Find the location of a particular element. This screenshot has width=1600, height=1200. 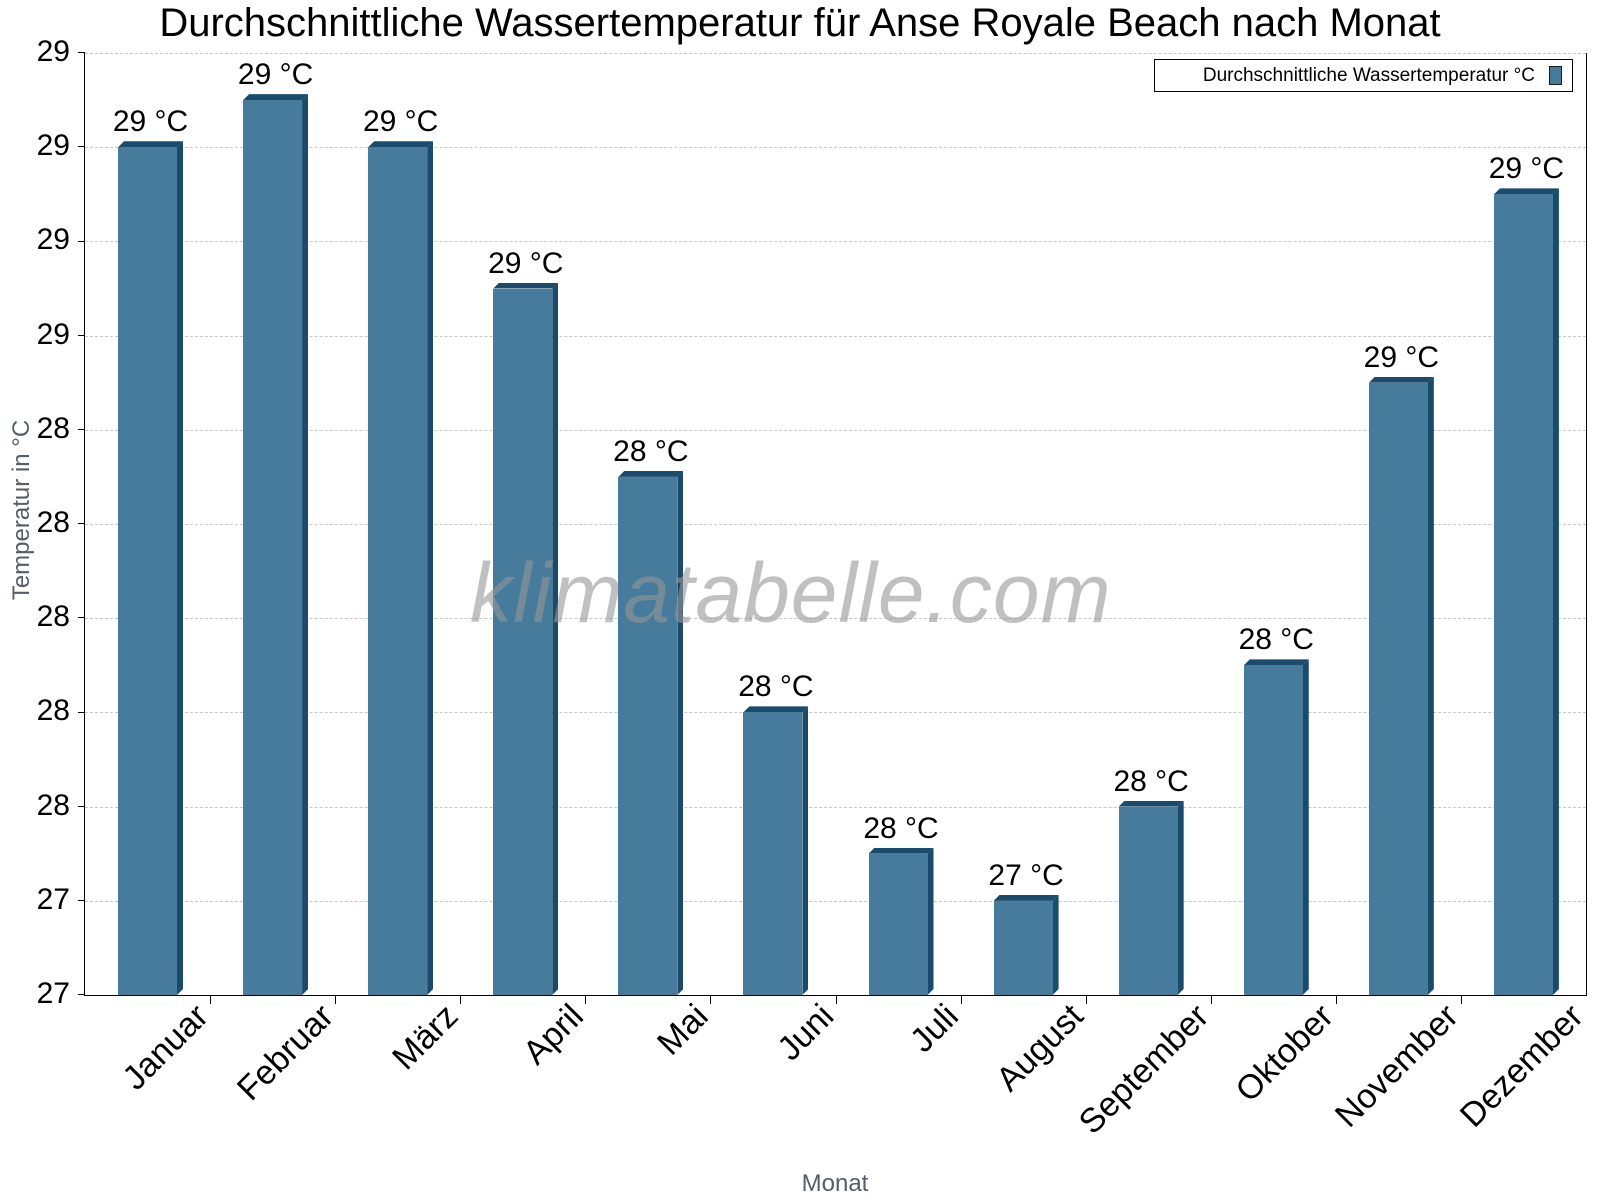

x-tick-label: Juli is located at coordinates (934, 1028).